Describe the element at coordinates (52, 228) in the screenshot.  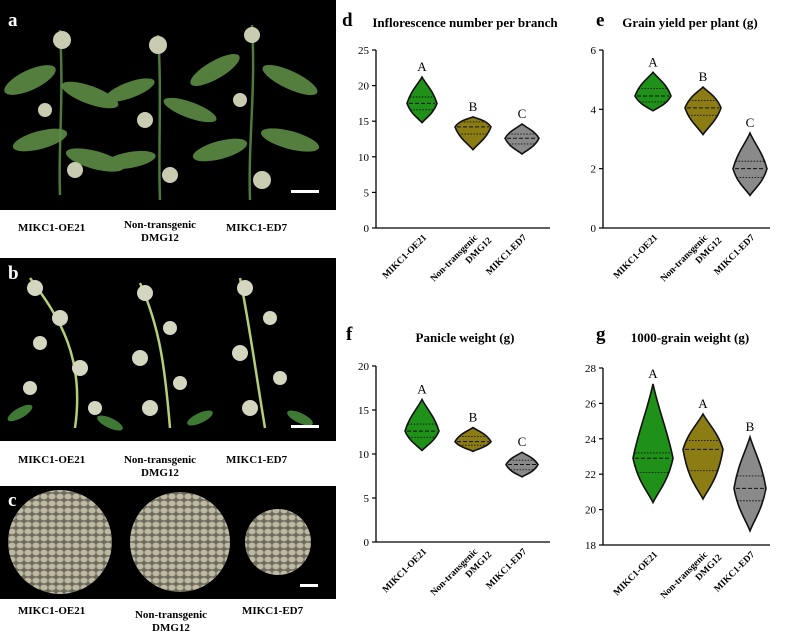
I see `caption-a-oe21: MIKC1-OE21` at that location.